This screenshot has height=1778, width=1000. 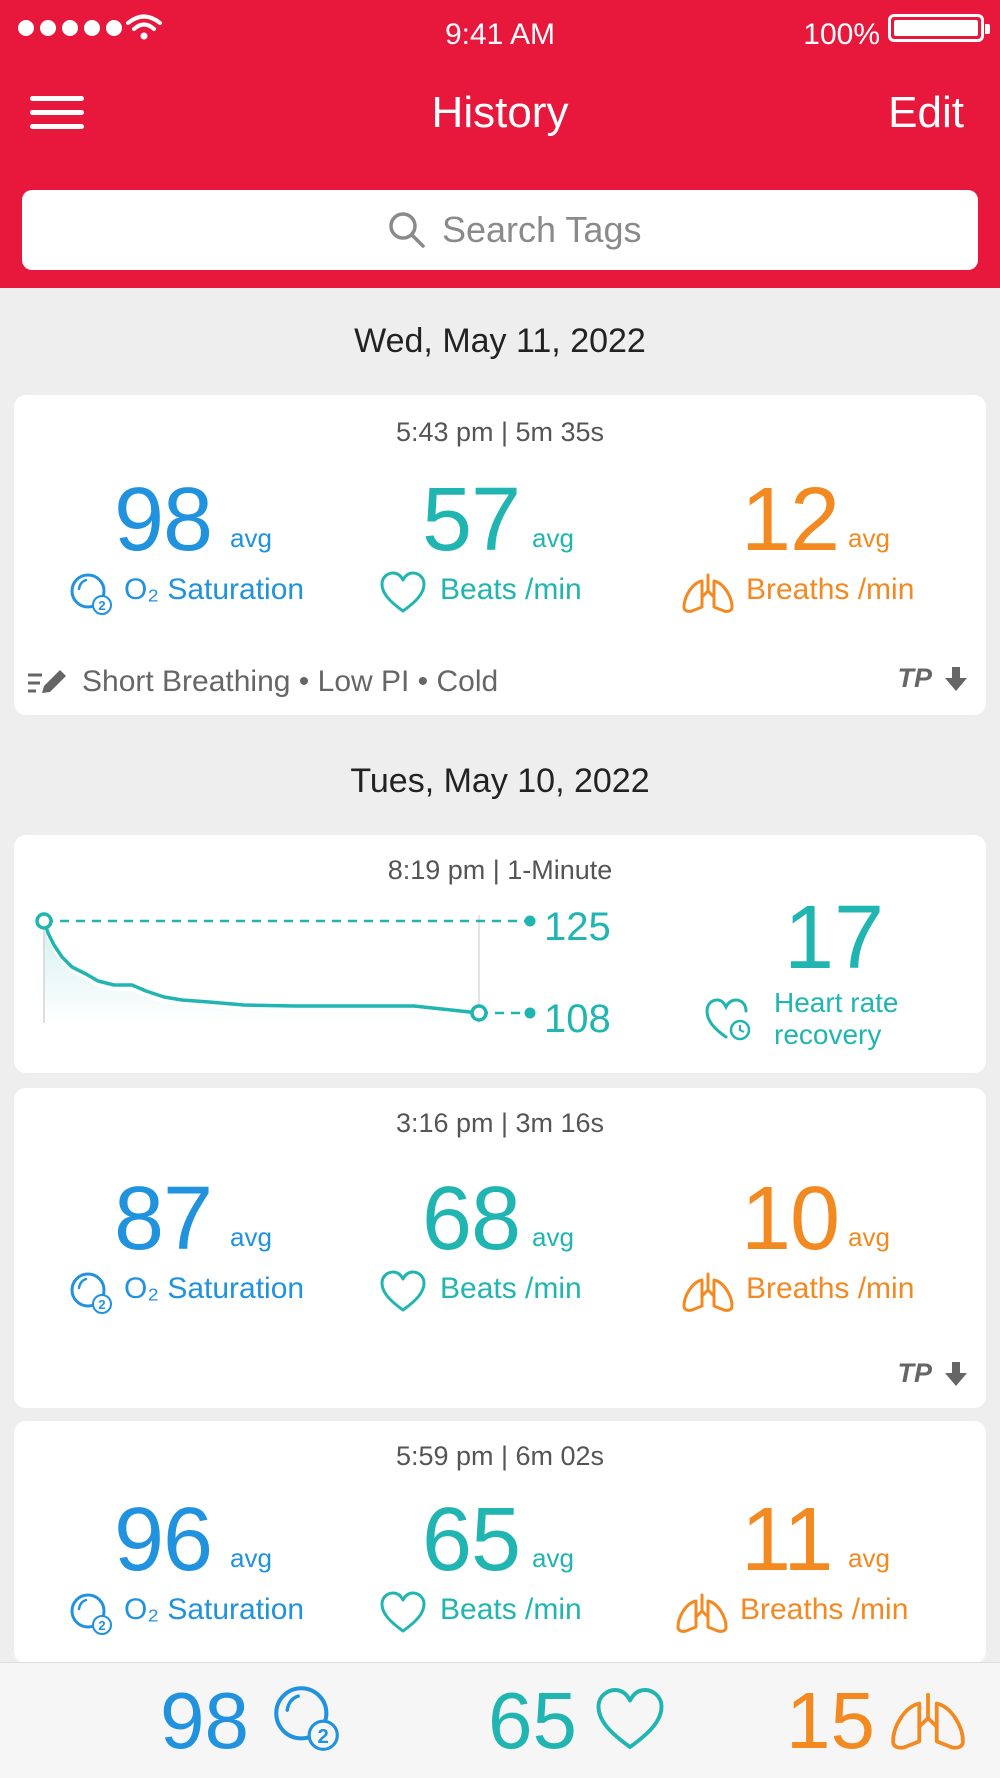 What do you see at coordinates (828, 1034) in the screenshot?
I see `recovery-label-line2: recovery` at bounding box center [828, 1034].